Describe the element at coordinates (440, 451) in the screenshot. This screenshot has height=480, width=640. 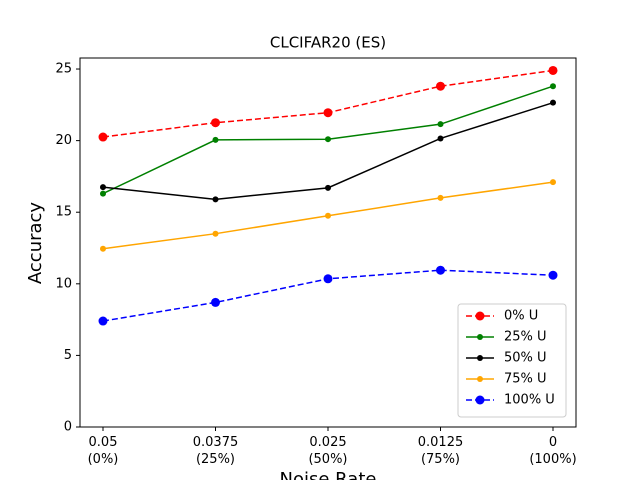
I see `x-tick-label: 0.0125 (75%)` at that location.